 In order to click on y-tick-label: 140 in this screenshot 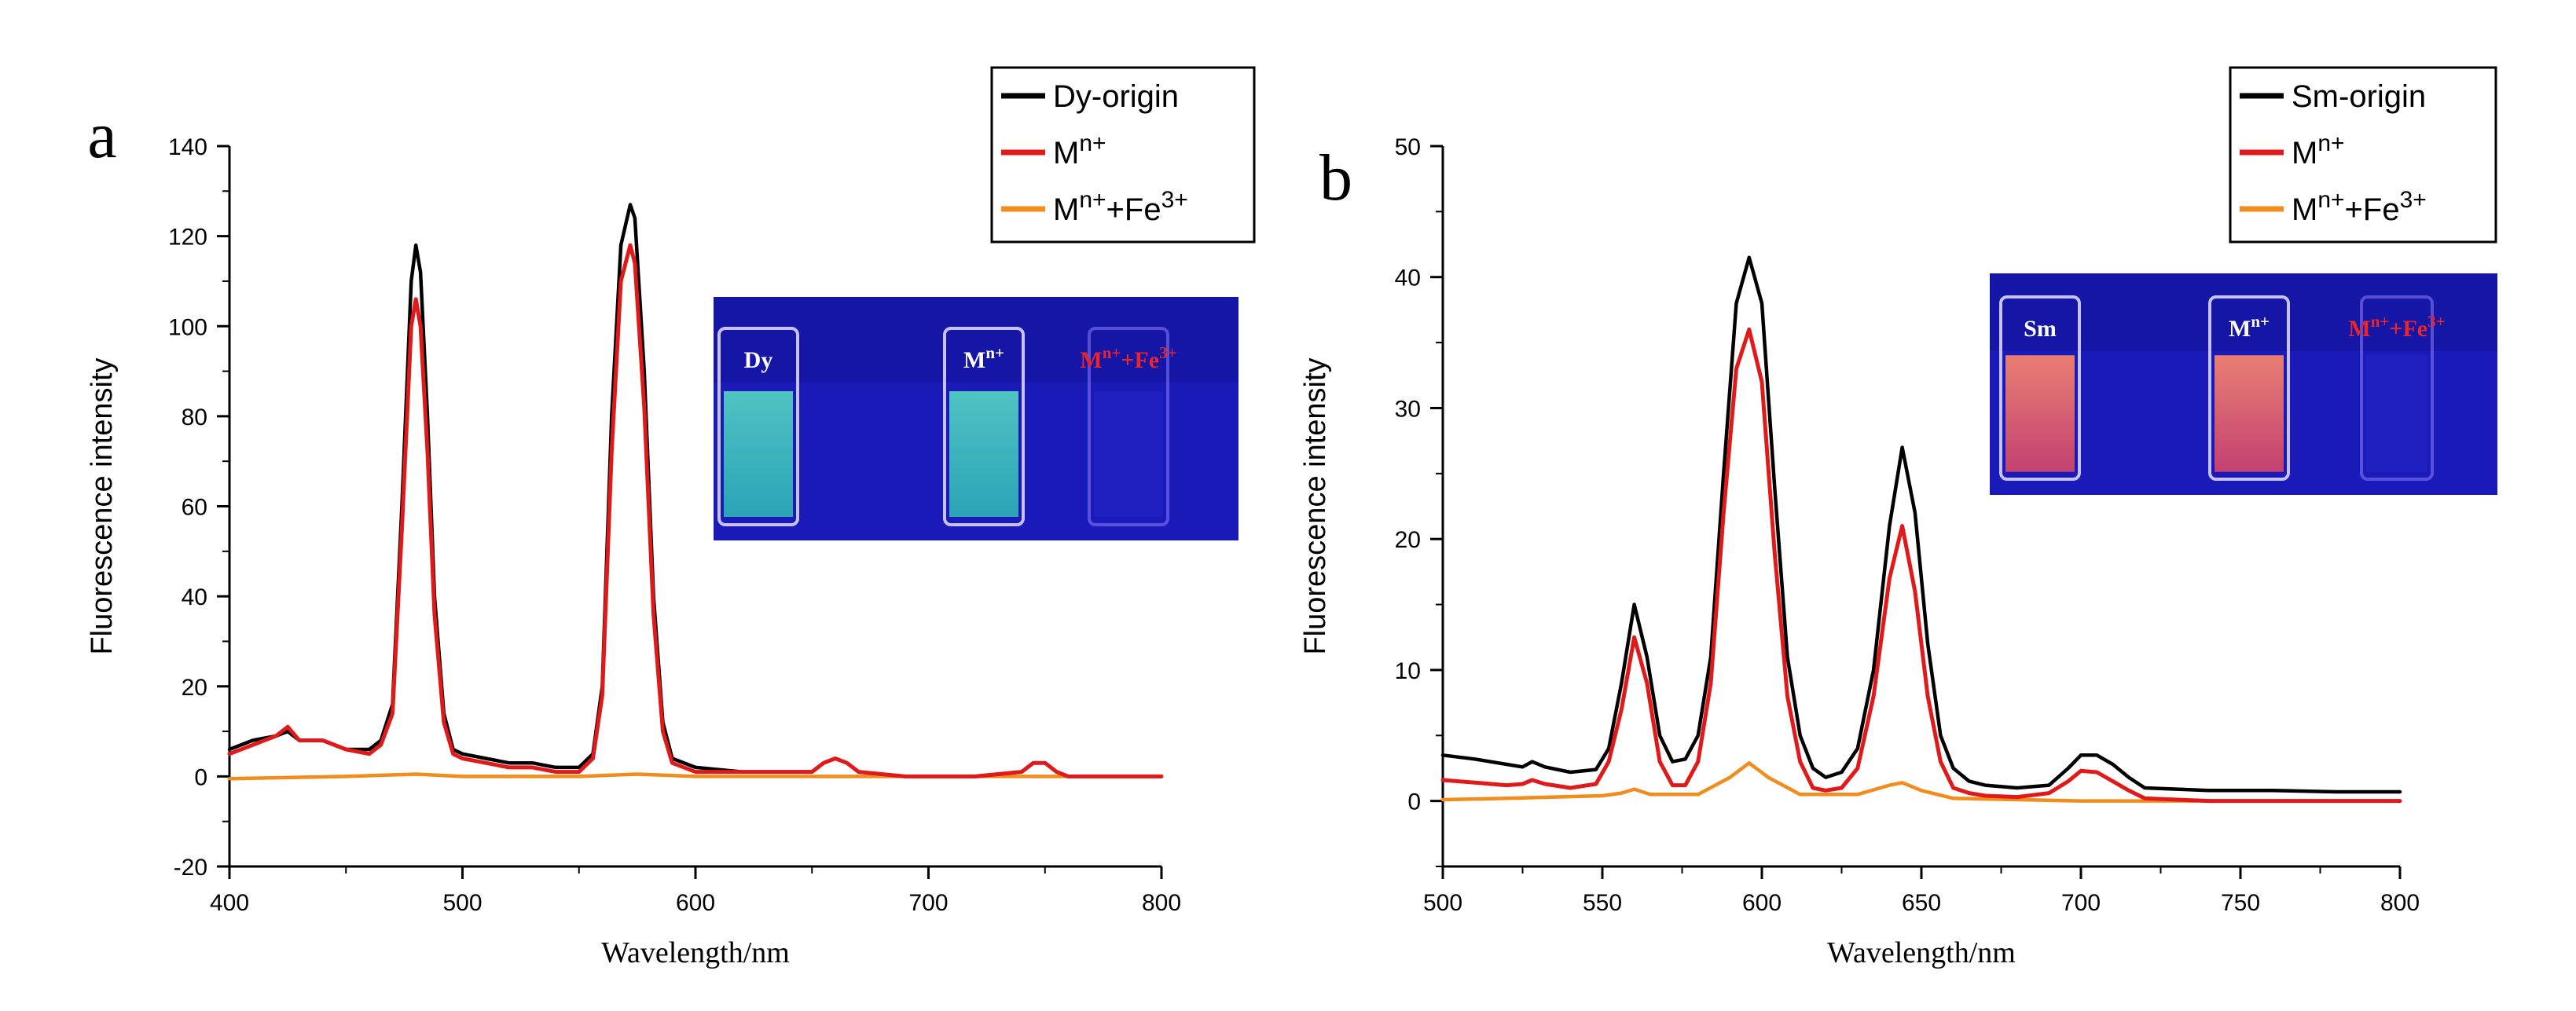, I will do `click(187, 147)`.